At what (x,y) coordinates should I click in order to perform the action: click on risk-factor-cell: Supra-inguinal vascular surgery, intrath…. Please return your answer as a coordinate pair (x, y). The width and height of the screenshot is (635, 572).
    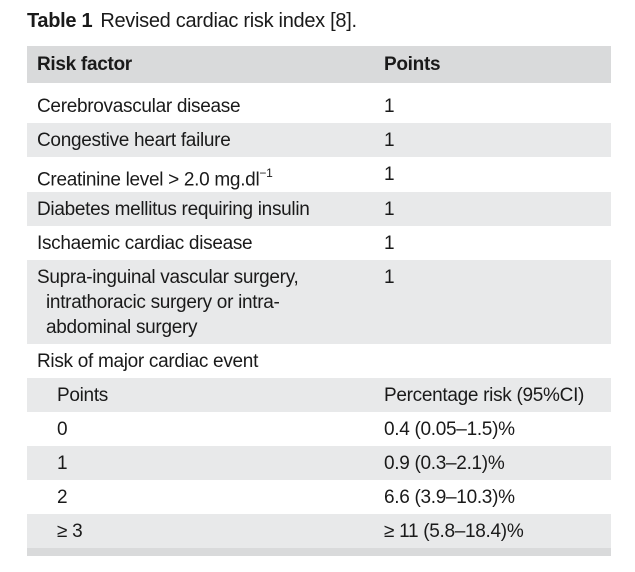
    Looking at the image, I should click on (200, 302).